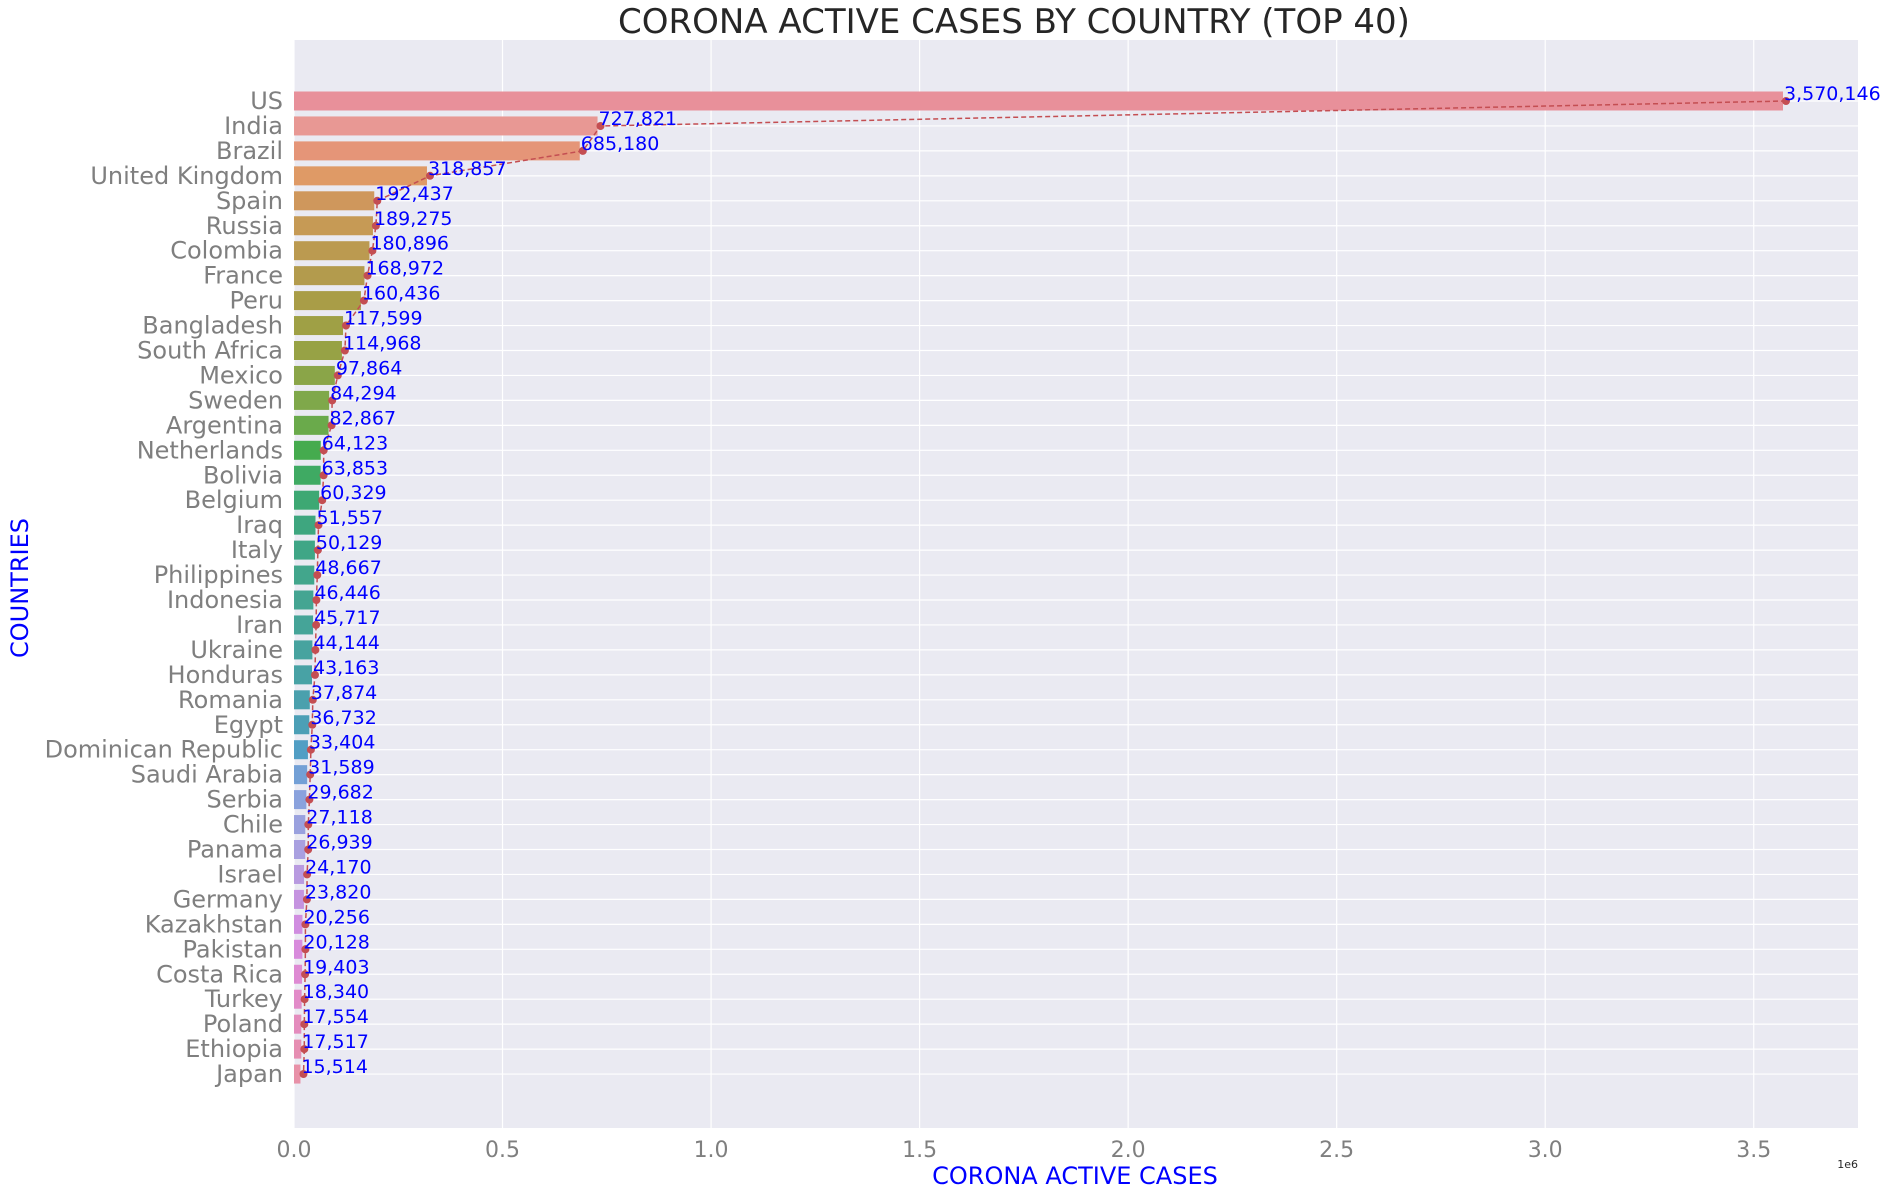 The width and height of the screenshot is (1891, 1196). Describe the element at coordinates (253, 825) in the screenshot. I see `category-label: Chile` at that location.